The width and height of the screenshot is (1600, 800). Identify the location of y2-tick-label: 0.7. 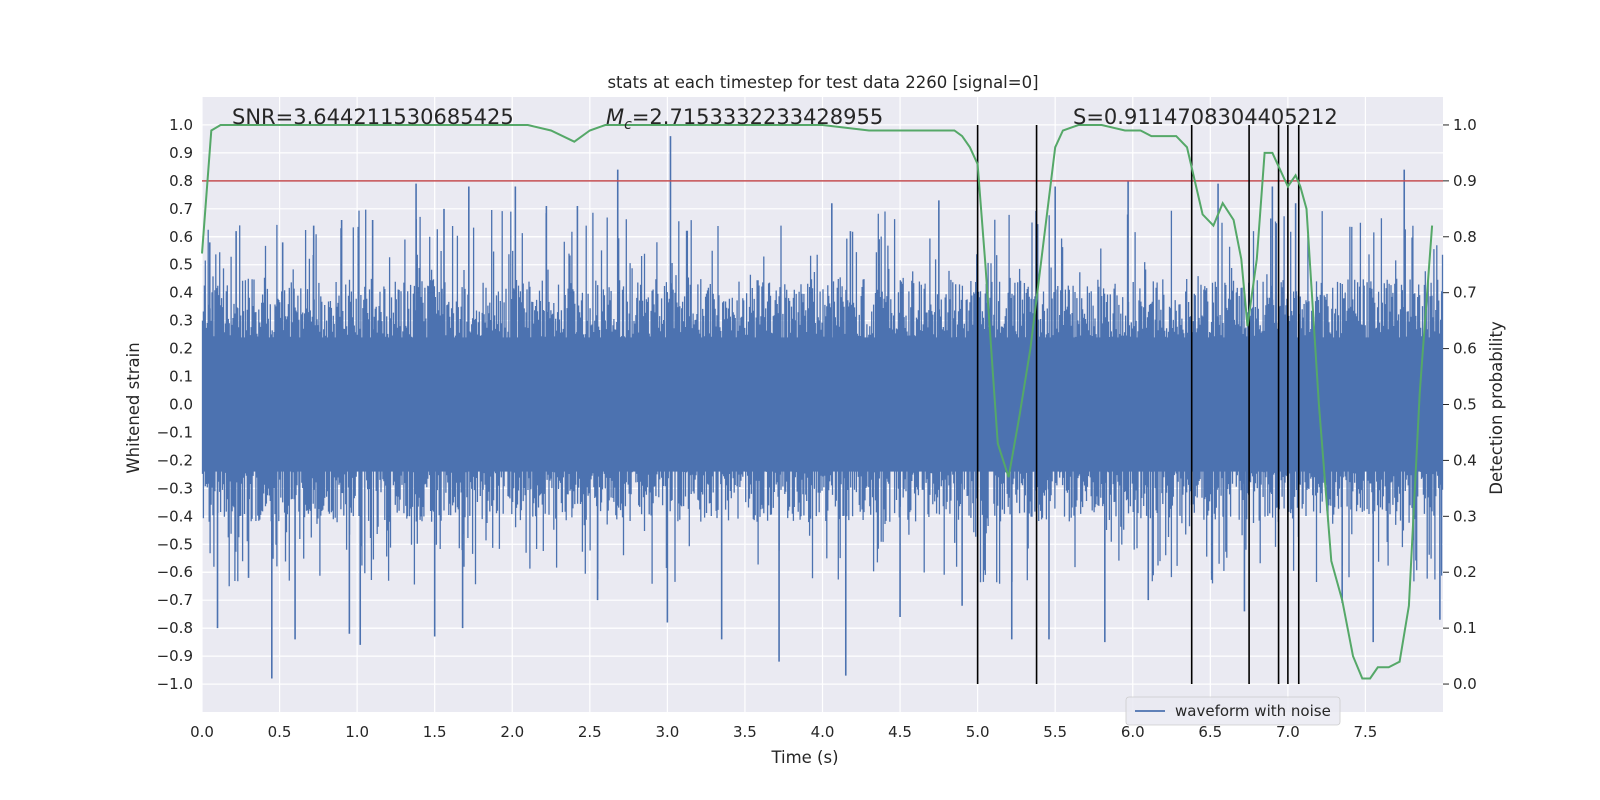
(1465, 293).